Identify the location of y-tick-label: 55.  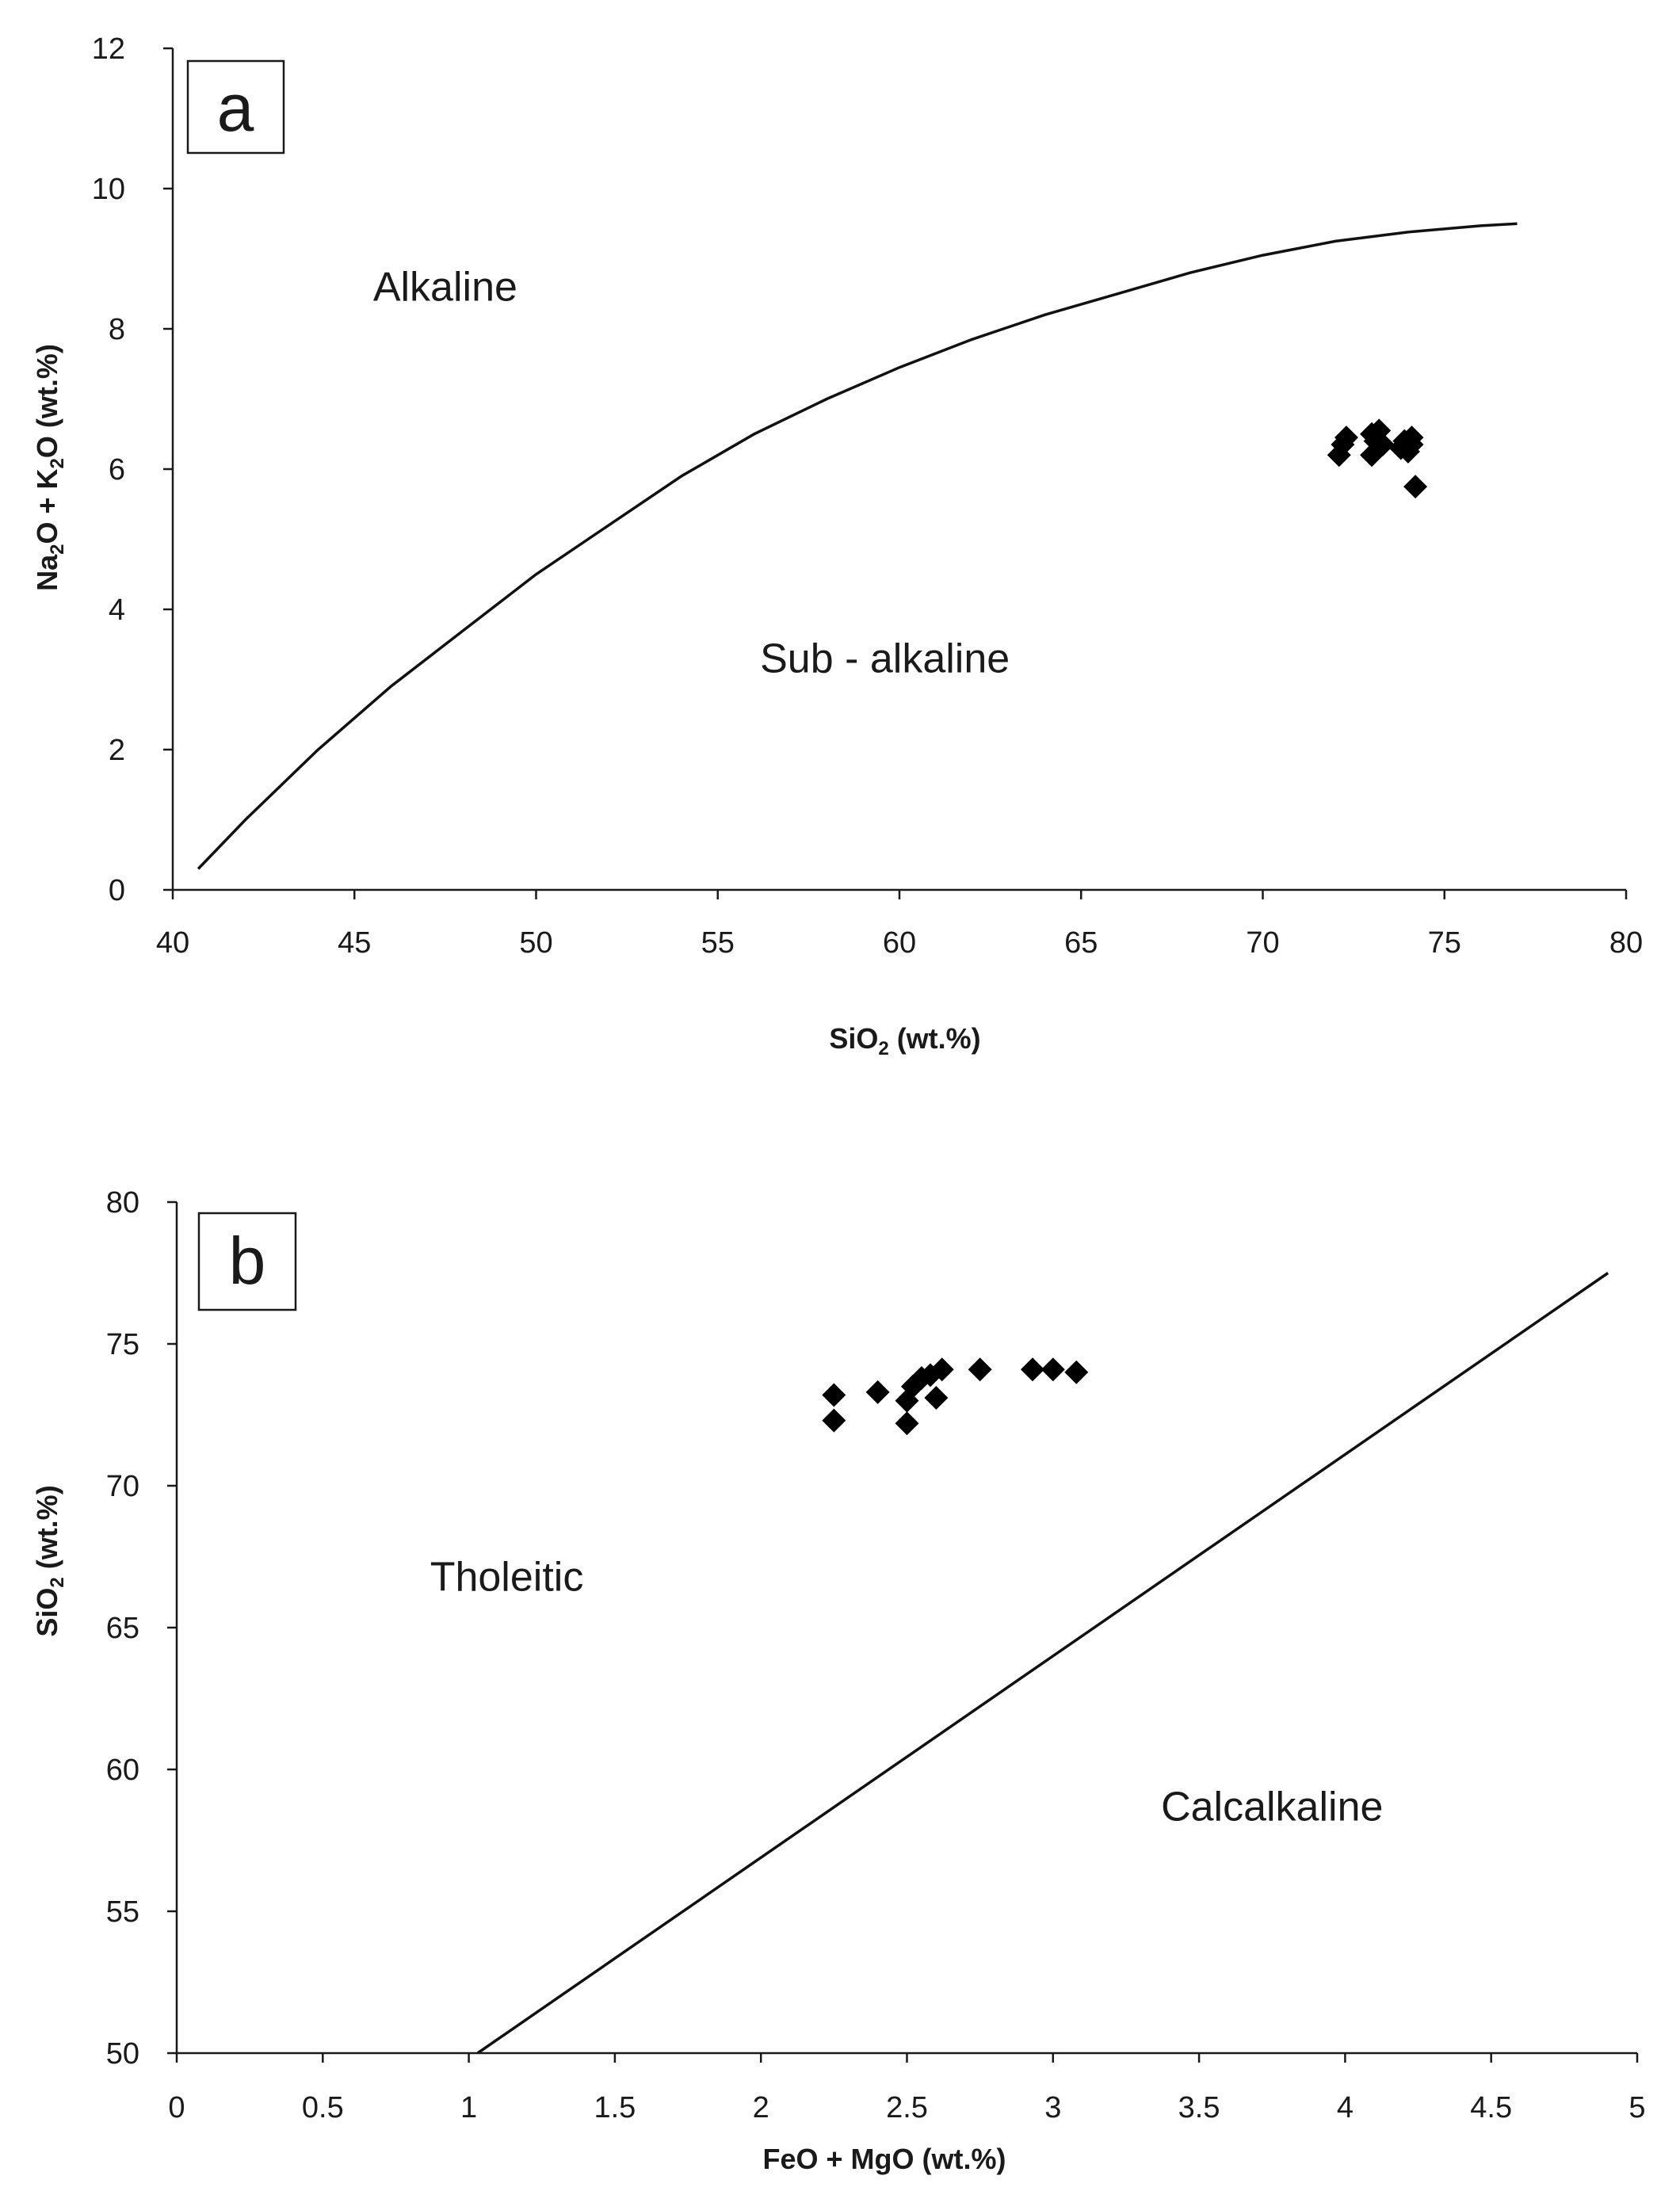
(122, 1912).